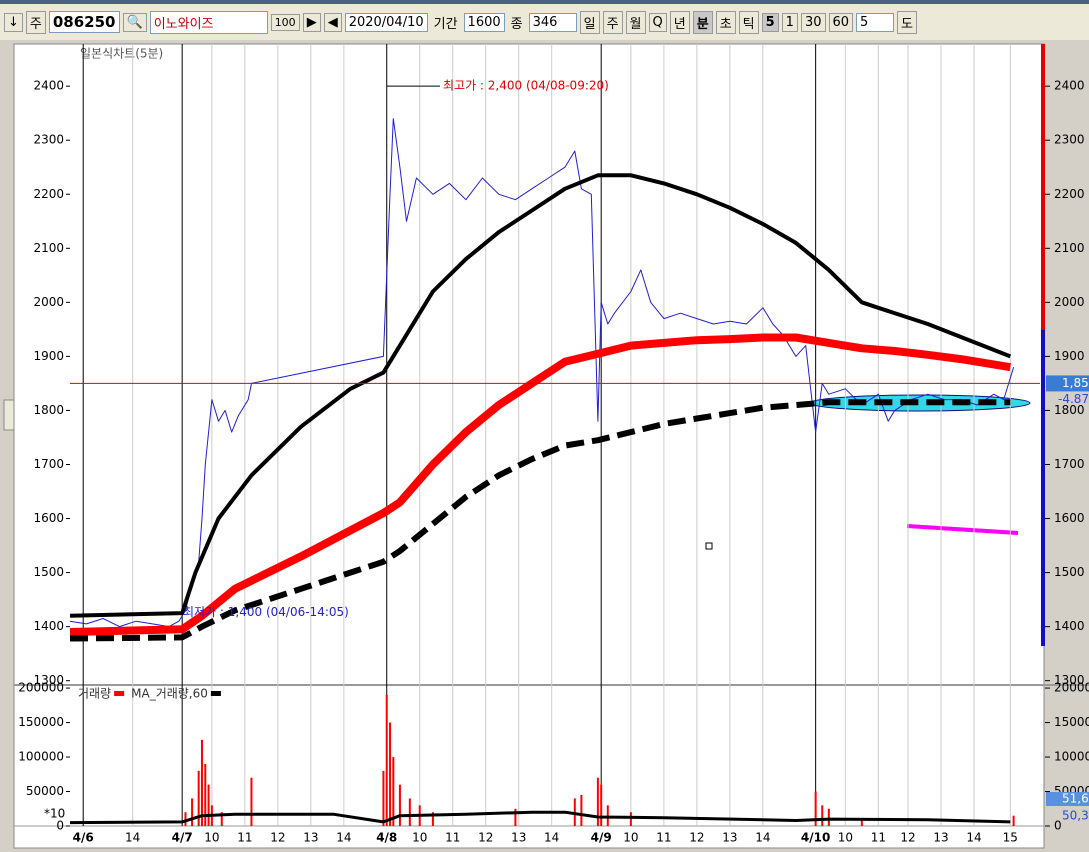 Image resolution: width=1089 pixels, height=852 pixels. What do you see at coordinates (484, 22) in the screenshot?
I see `period-input: 1600` at bounding box center [484, 22].